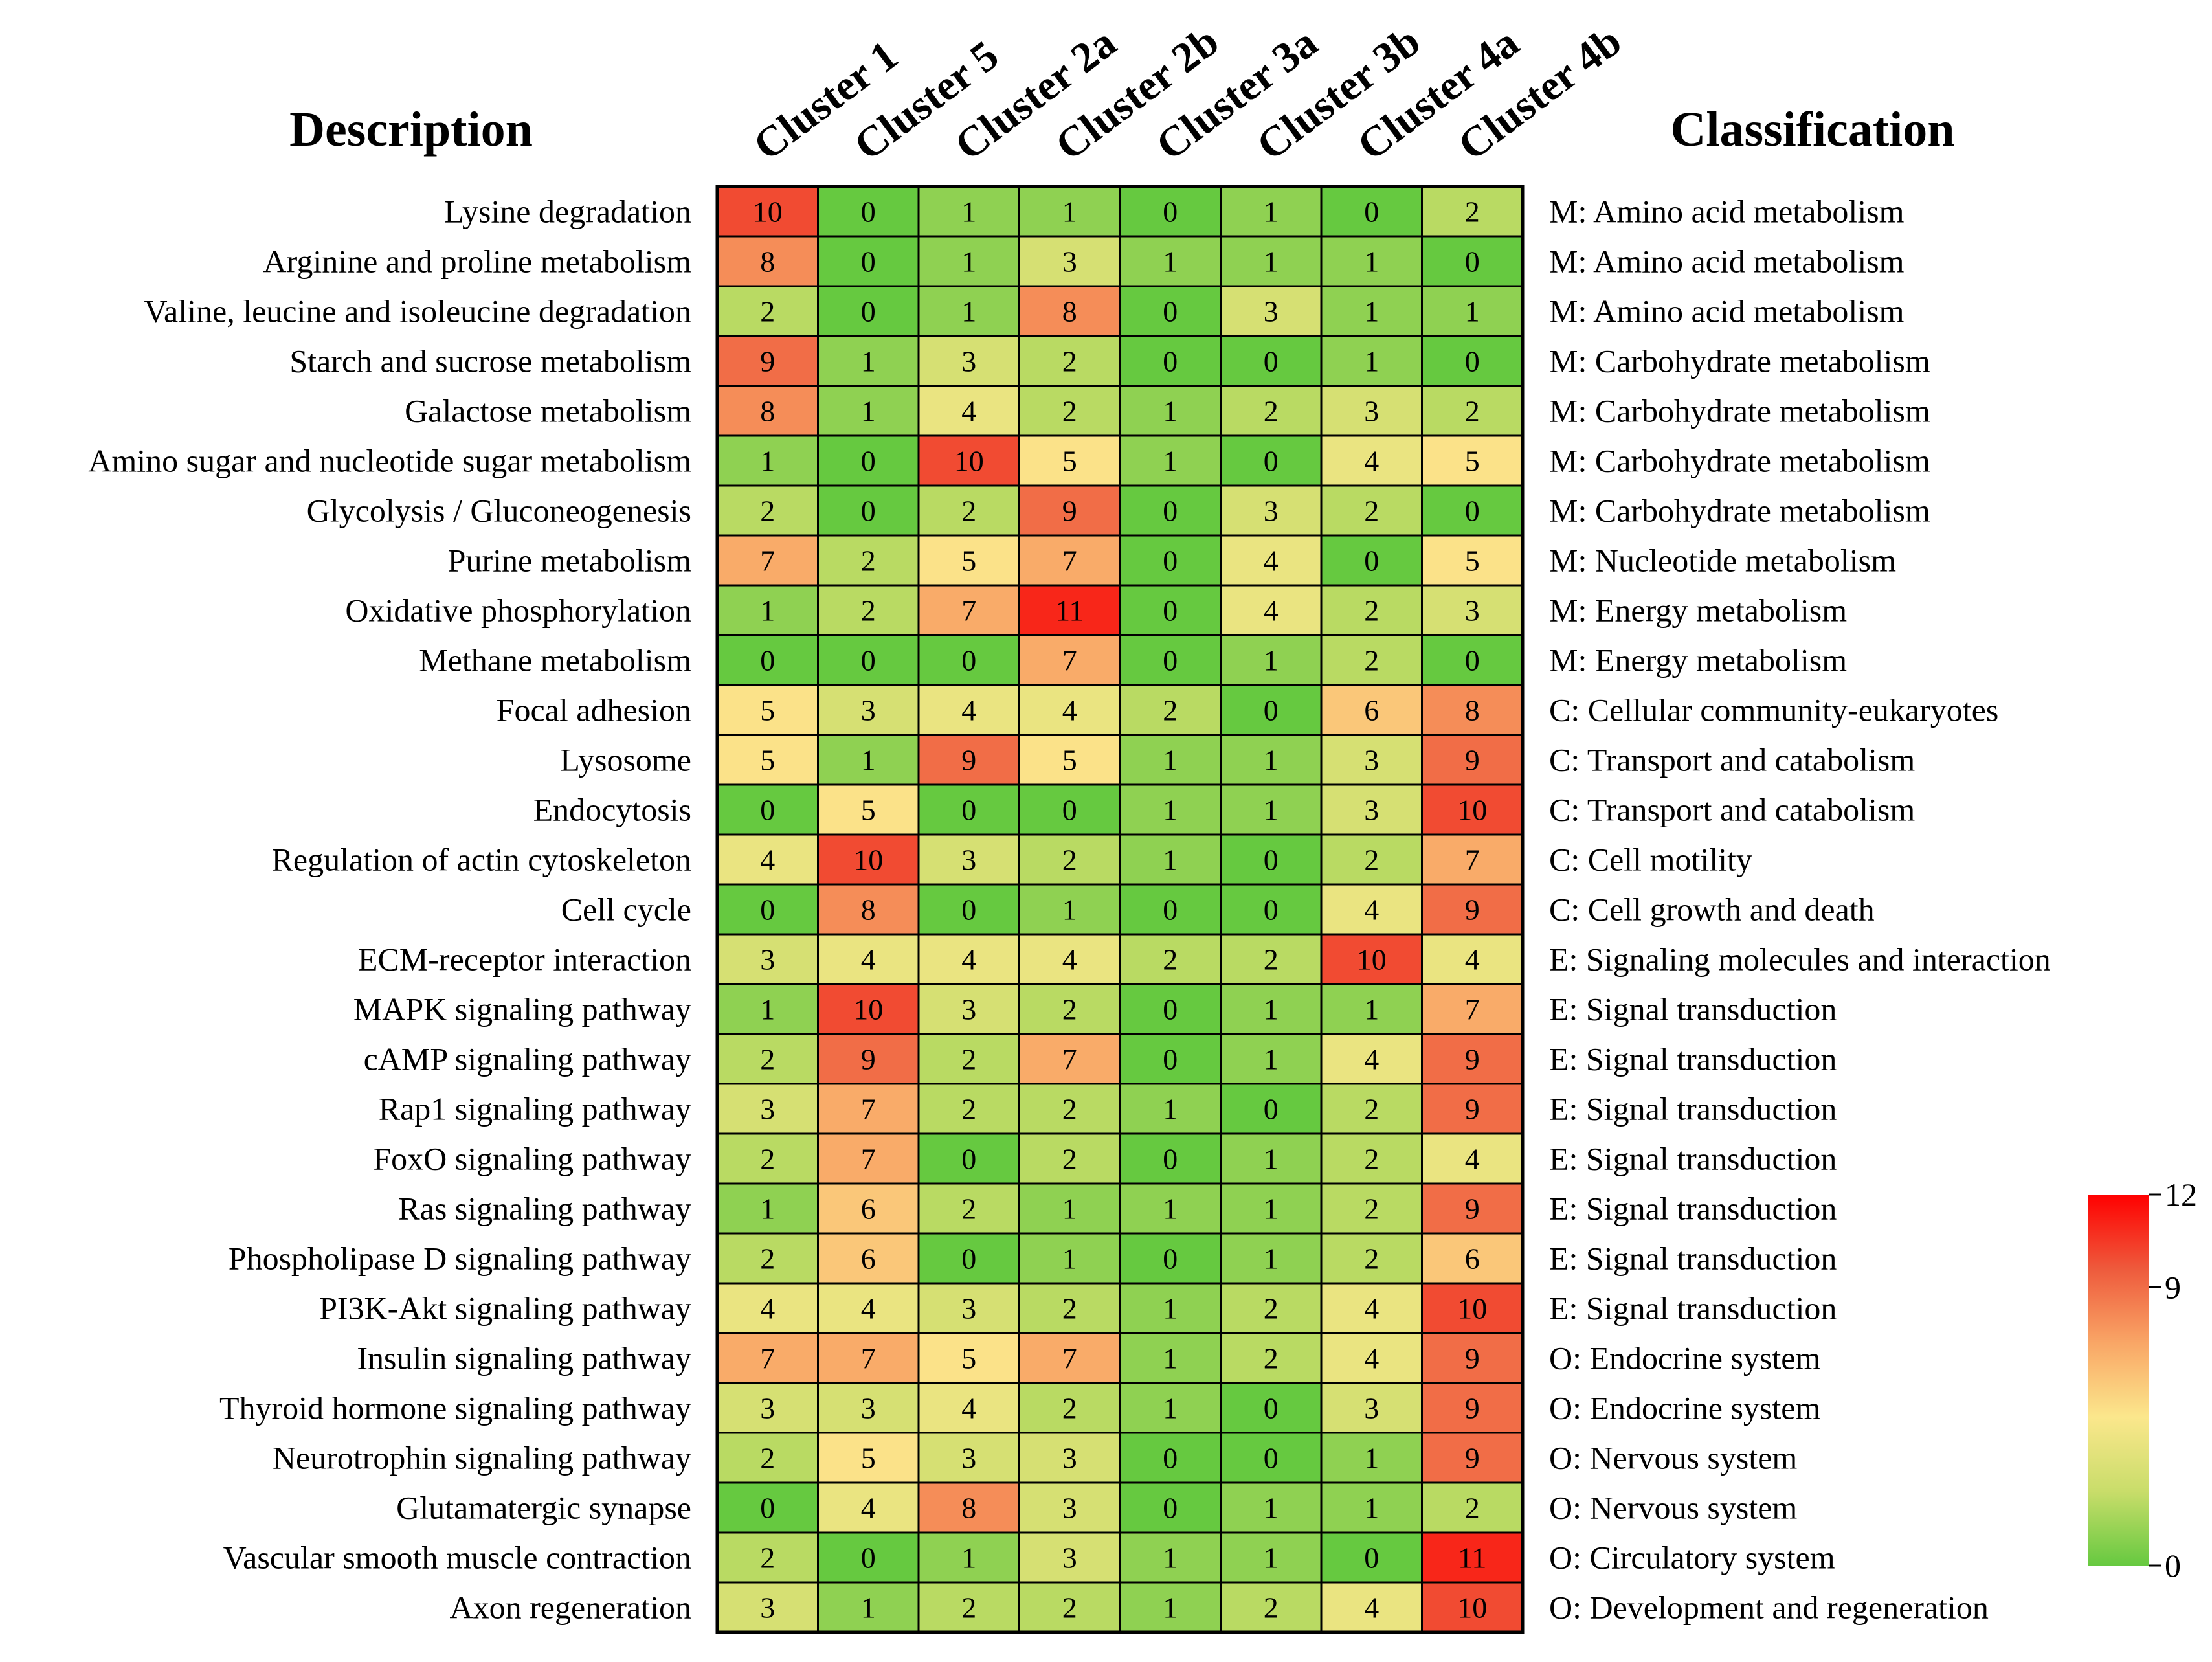 The image size is (2212, 1662). Describe the element at coordinates (2173, 1287) in the screenshot. I see `color-scale-tick-label: 9` at that location.